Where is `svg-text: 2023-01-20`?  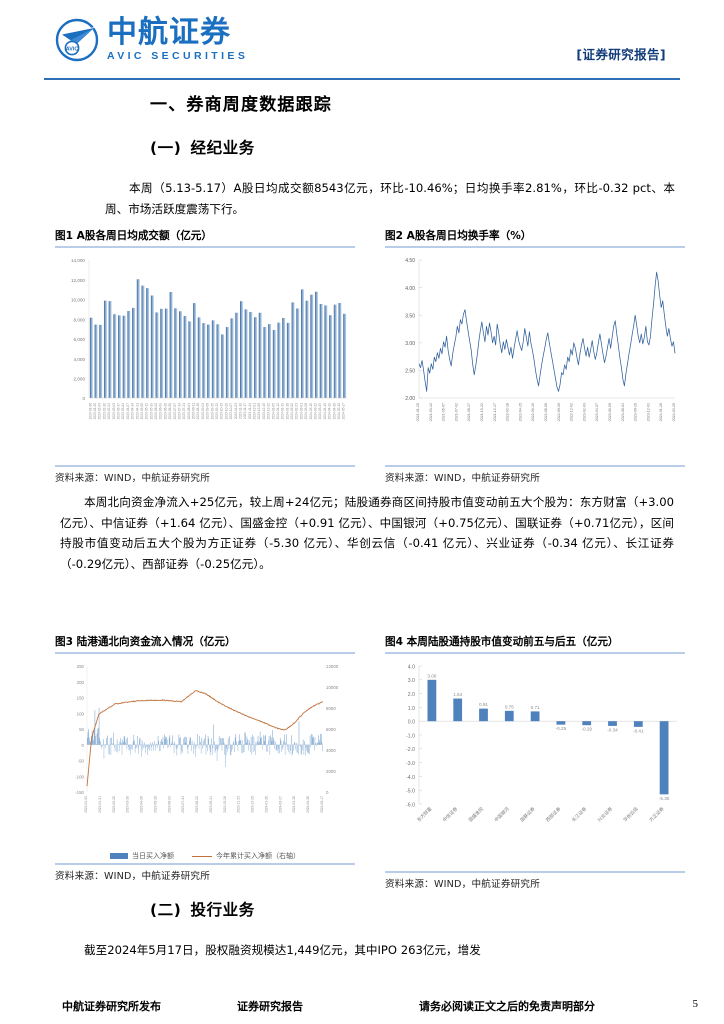 svg-text: 2023-01-20 is located at coordinates (95, 411).